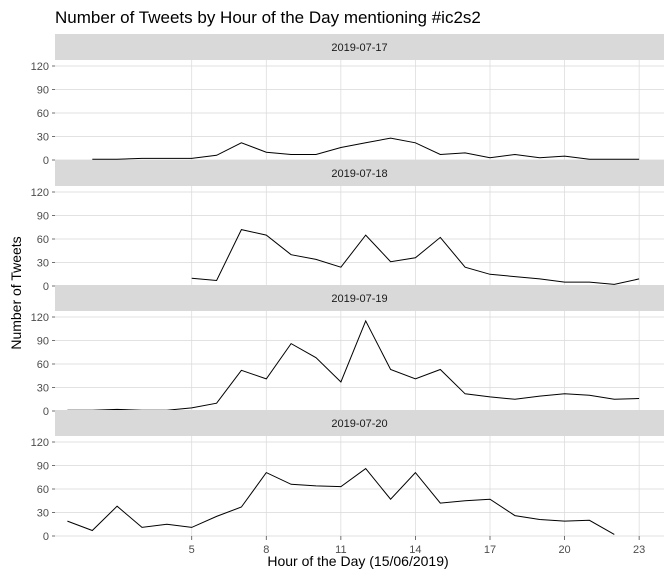 The image size is (672, 576). I want to click on facet-strip-label: 2019-07-20, so click(359, 424).